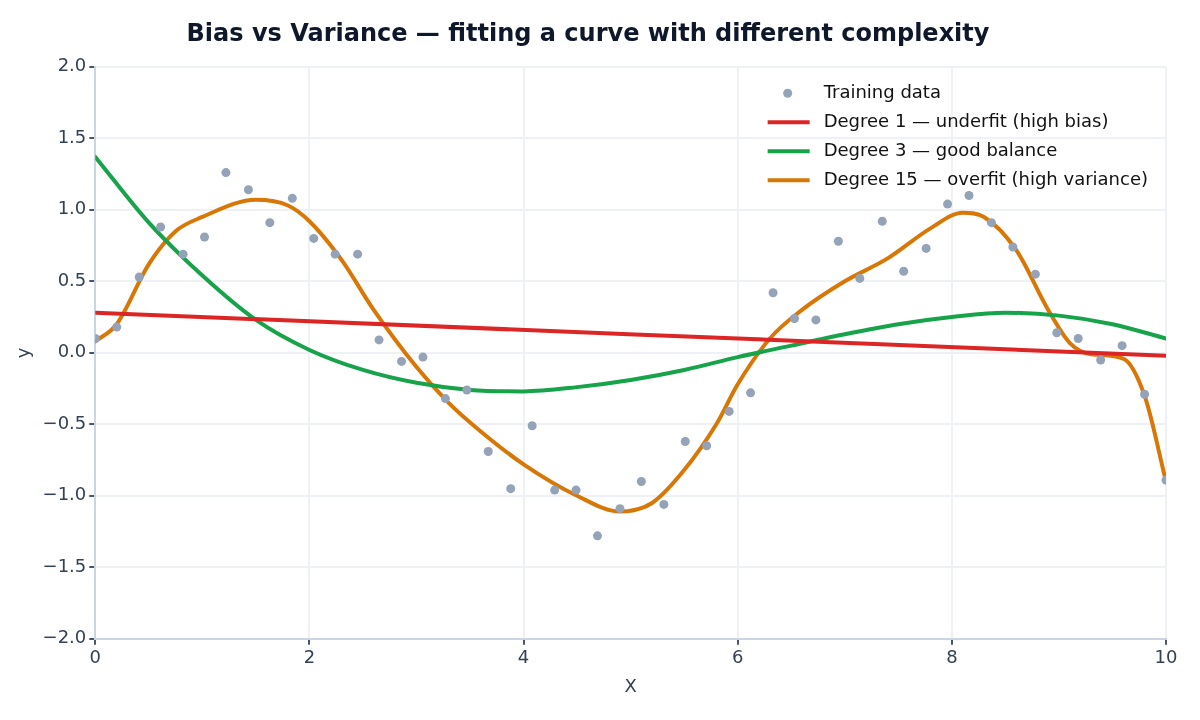 This screenshot has height=720, width=1200. I want to click on y-axis-title: y, so click(23, 353).